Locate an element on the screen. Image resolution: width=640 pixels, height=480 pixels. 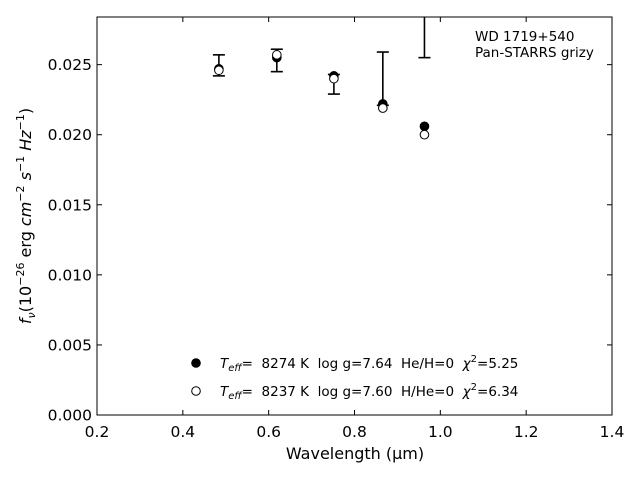
annotation-block: WD 1719+540 Pan-STARRS grizy is located at coordinates (534, 45).